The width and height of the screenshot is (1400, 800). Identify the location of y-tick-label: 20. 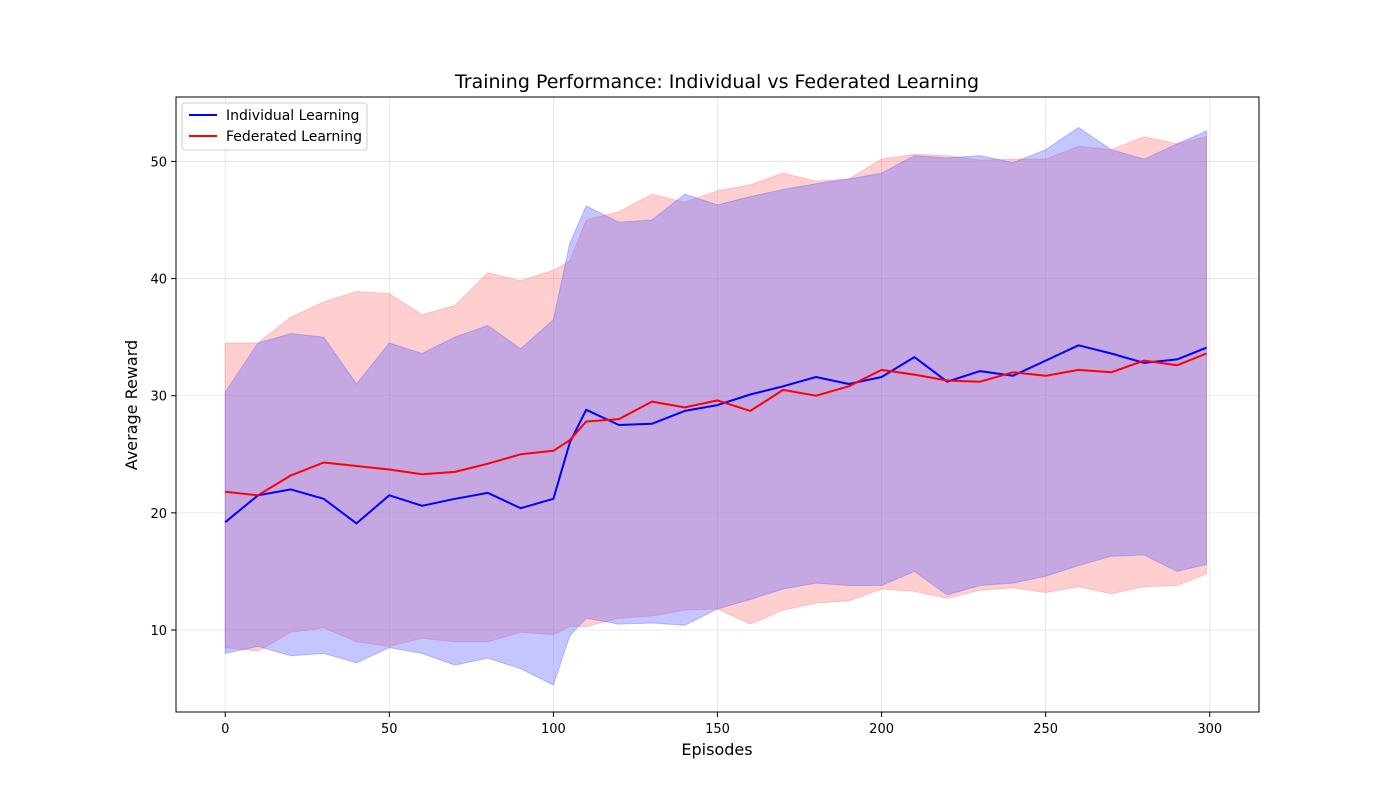
(158, 514).